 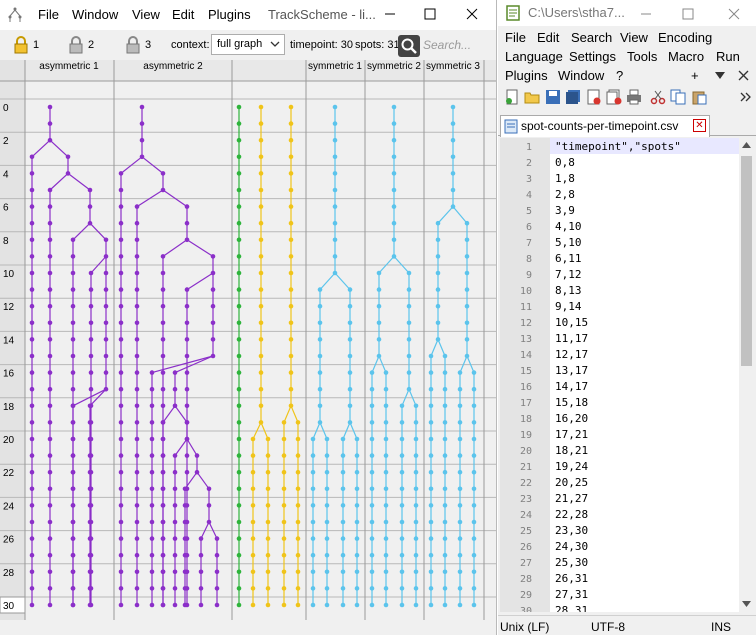 I want to click on menu-view: View, so click(x=146, y=14).